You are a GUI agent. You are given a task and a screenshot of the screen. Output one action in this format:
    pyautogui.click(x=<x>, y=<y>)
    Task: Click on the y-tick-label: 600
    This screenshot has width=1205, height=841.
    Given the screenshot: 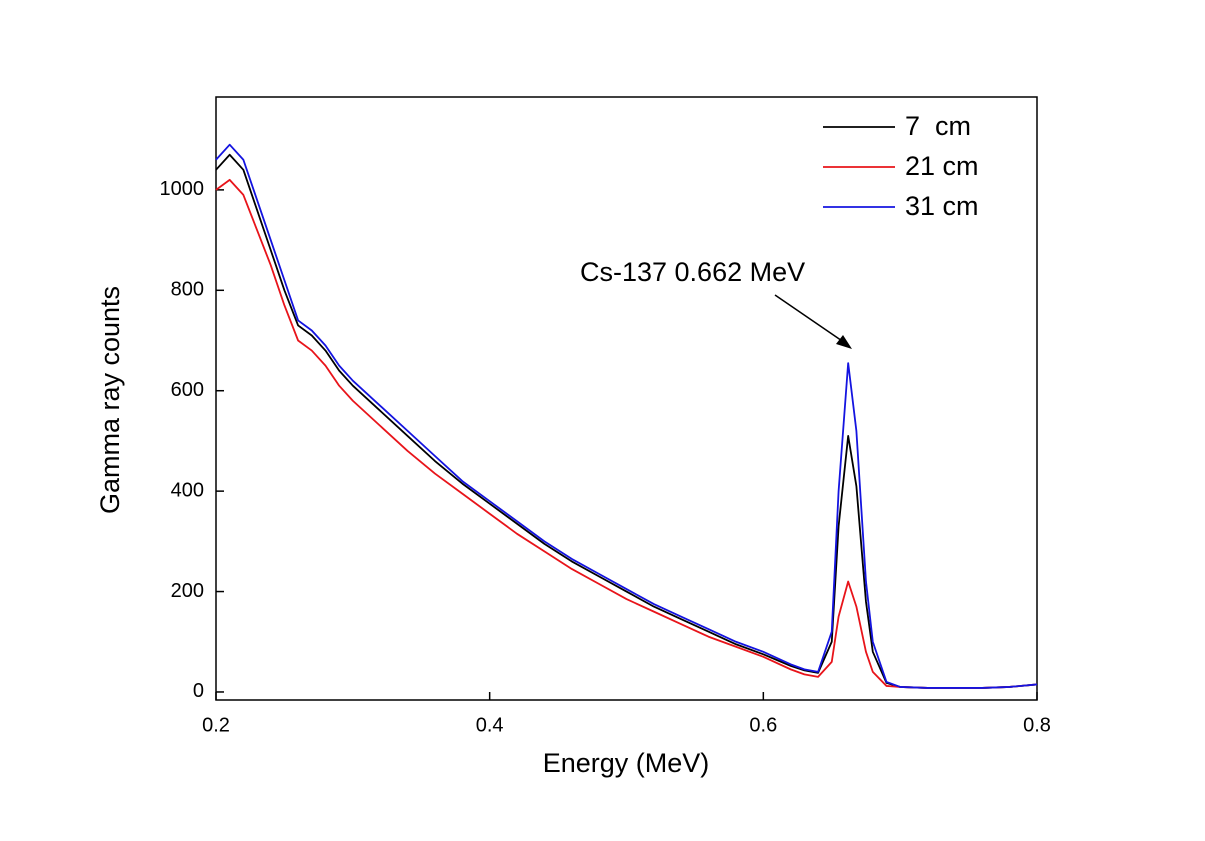 What is the action you would take?
    pyautogui.click(x=187, y=390)
    